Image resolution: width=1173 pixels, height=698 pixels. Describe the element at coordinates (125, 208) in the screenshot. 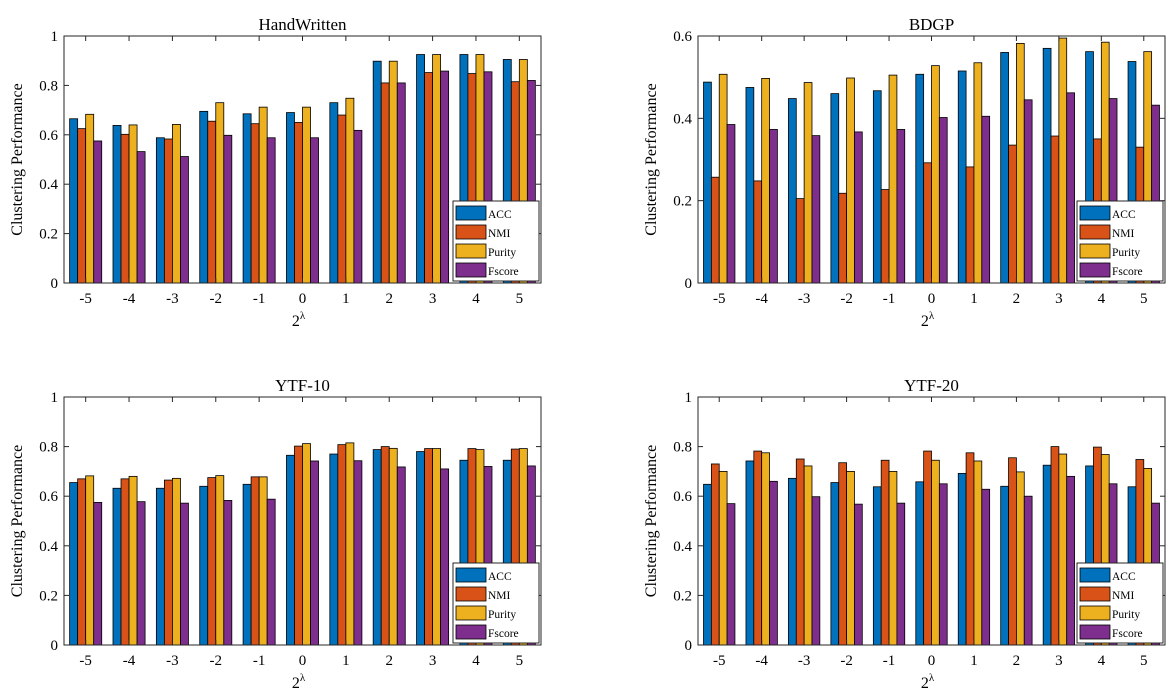

I see `bar-nmi--4` at that location.